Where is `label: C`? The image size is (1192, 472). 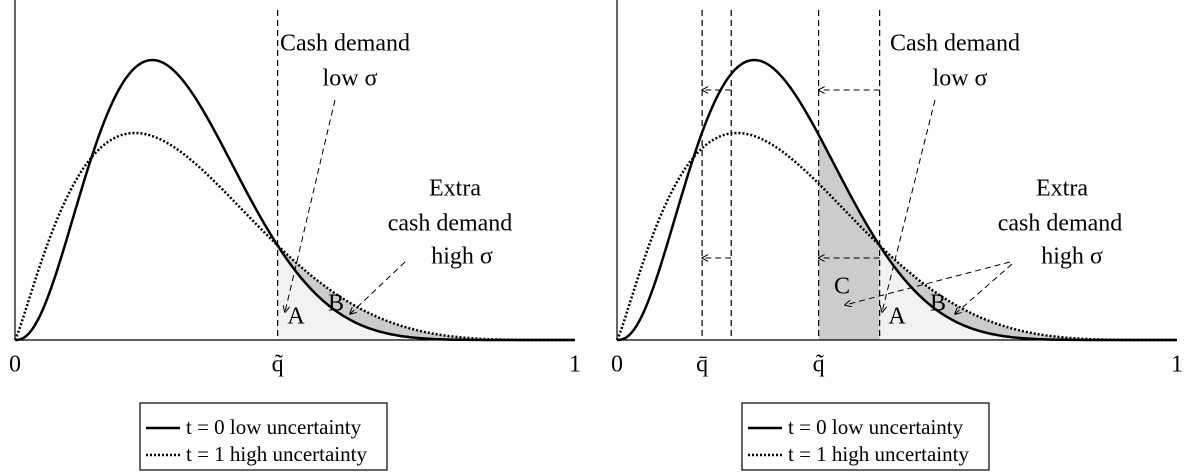 label: C is located at coordinates (842, 287).